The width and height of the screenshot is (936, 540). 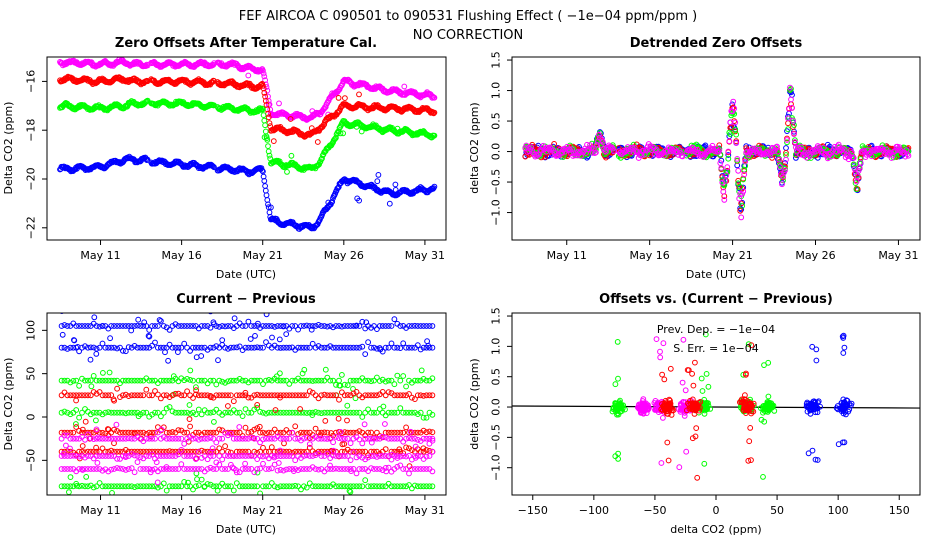 I want to click on plot-area, so click(x=247, y=404).